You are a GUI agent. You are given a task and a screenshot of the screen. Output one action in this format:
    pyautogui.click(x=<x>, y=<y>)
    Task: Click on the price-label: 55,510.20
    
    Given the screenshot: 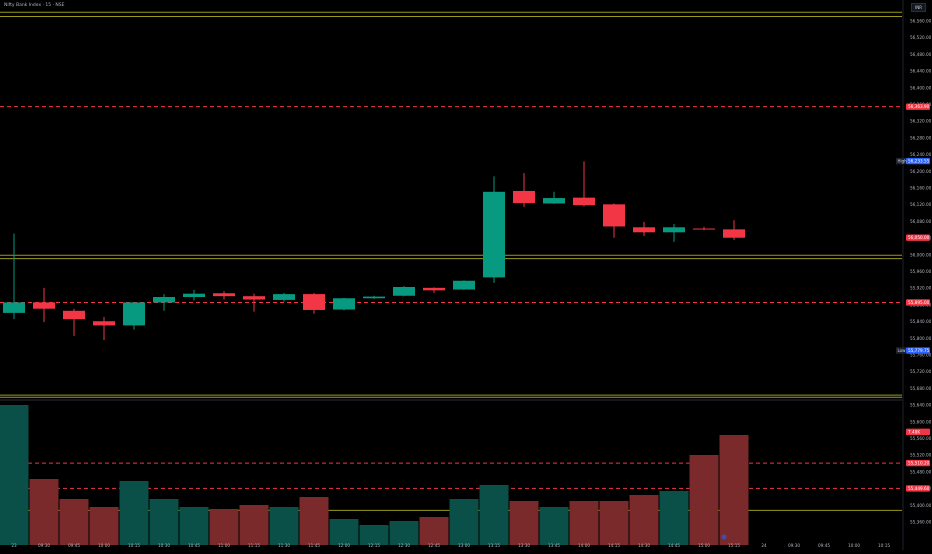 What is the action you would take?
    pyautogui.click(x=918, y=463)
    